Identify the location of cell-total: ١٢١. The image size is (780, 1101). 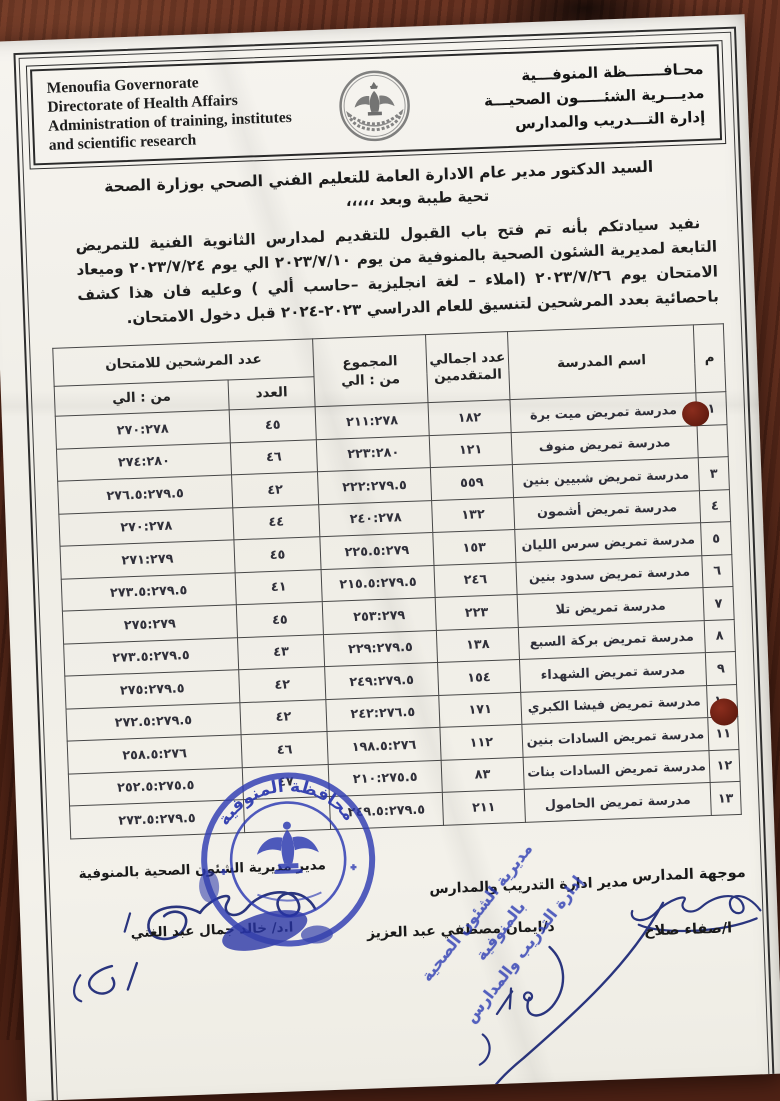
(470, 450).